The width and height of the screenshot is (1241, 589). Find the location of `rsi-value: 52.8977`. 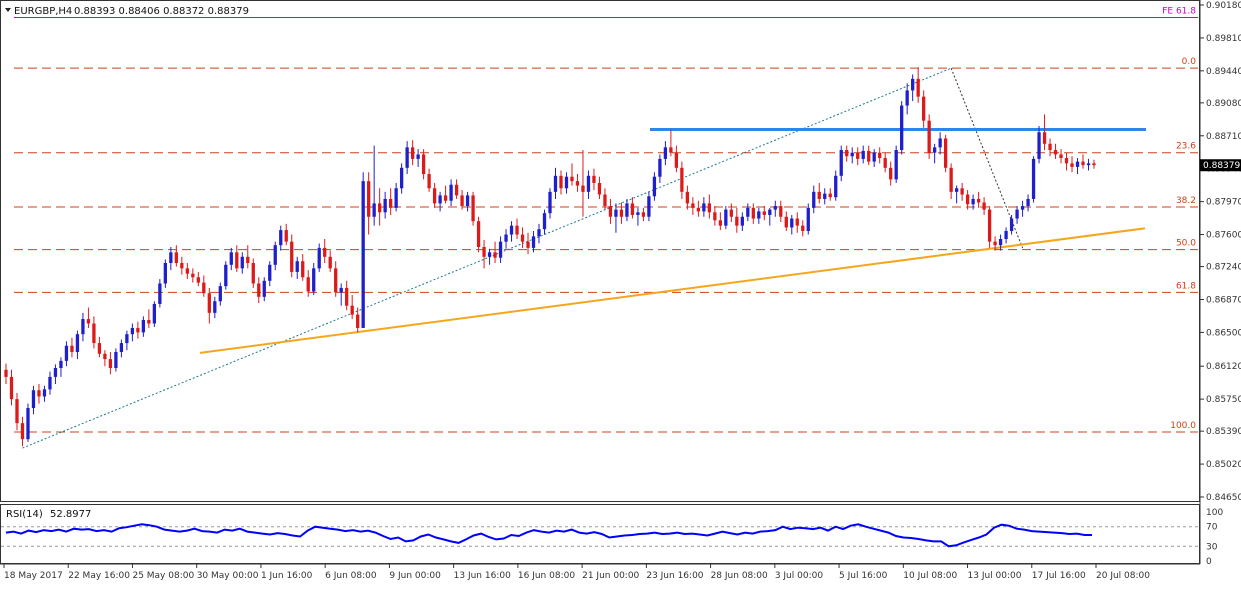

rsi-value: 52.8977 is located at coordinates (70, 514).